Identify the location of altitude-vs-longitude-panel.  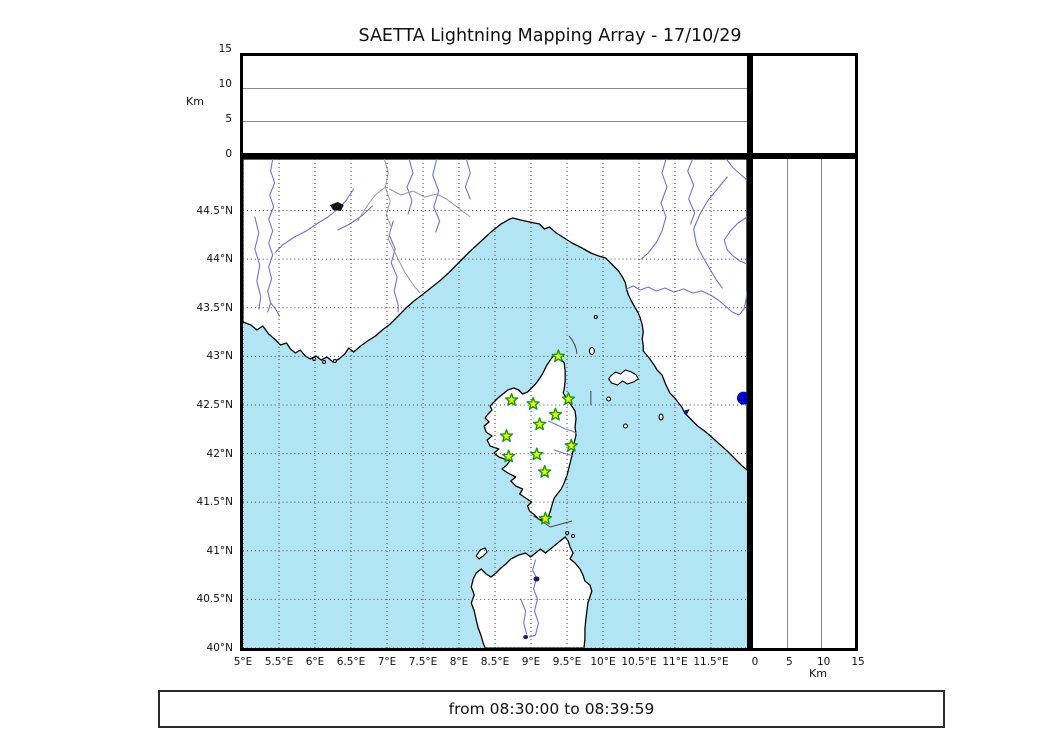
(495, 104).